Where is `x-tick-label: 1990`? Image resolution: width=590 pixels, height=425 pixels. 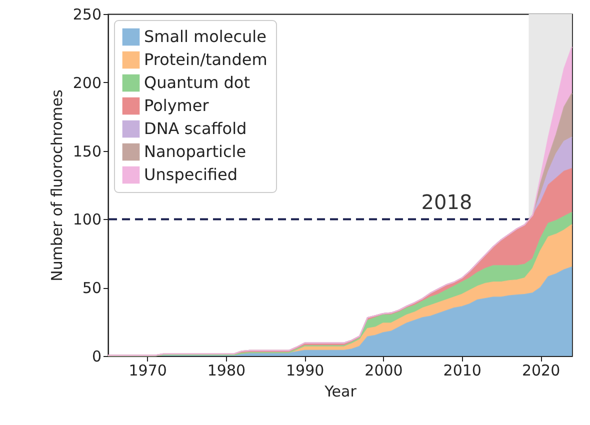 x-tick-label: 1990 is located at coordinates (305, 371).